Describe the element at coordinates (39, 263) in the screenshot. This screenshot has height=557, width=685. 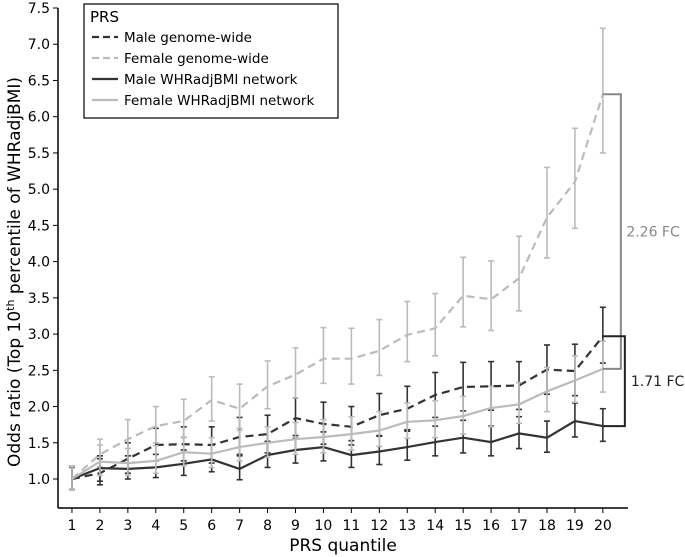
I see `y-tick-label: 4.0` at that location.